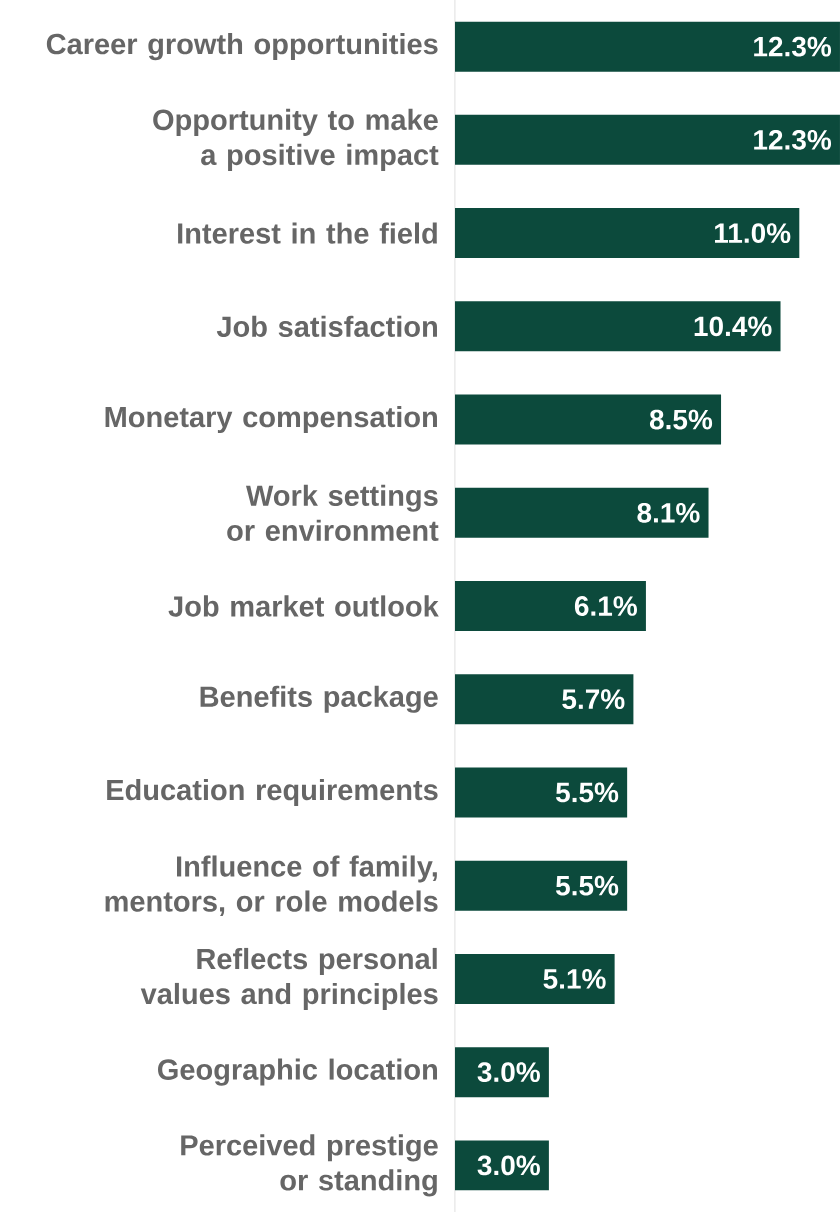 This screenshot has width=840, height=1212. Describe the element at coordinates (326, 326) in the screenshot. I see `y-tick-label: Job satisfaction` at that location.